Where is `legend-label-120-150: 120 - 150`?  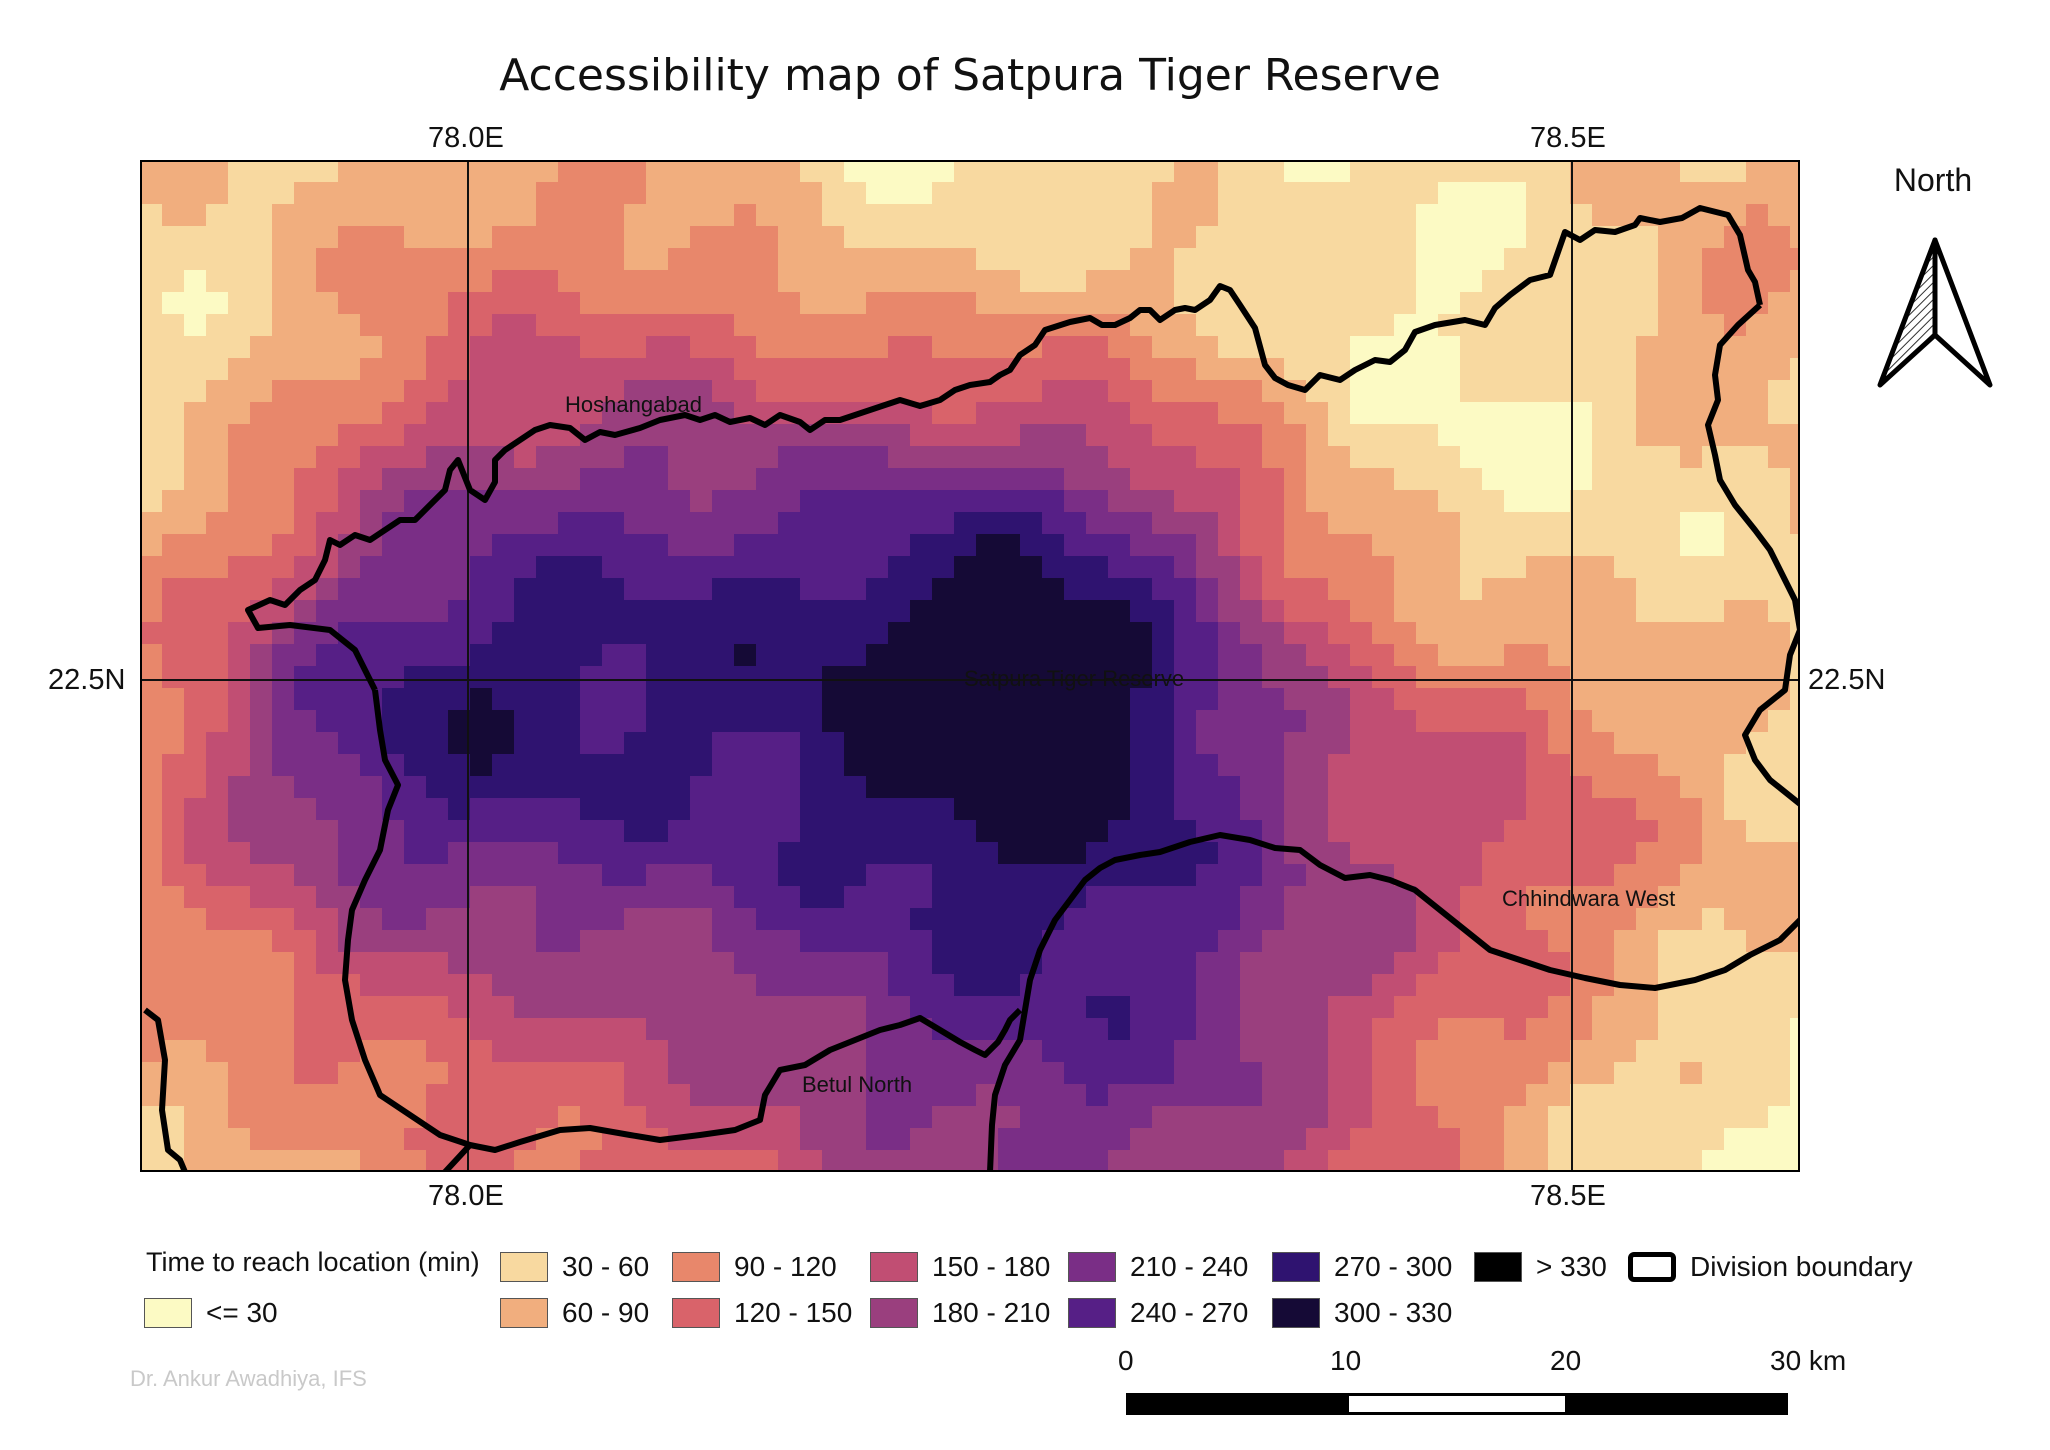 legend-label-120-150: 120 - 150 is located at coordinates (793, 1312).